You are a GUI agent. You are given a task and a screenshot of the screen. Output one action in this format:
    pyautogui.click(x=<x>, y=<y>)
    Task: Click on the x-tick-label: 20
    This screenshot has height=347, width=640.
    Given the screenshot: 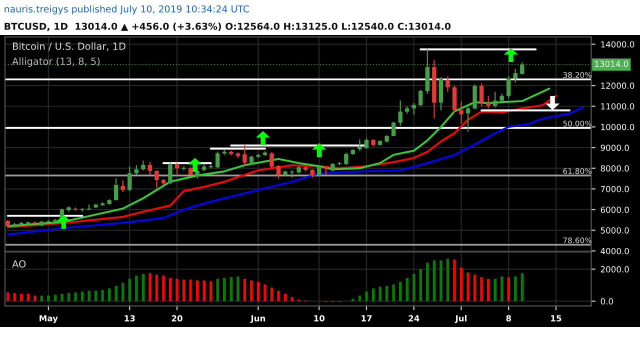 What is the action you would take?
    pyautogui.click(x=177, y=318)
    